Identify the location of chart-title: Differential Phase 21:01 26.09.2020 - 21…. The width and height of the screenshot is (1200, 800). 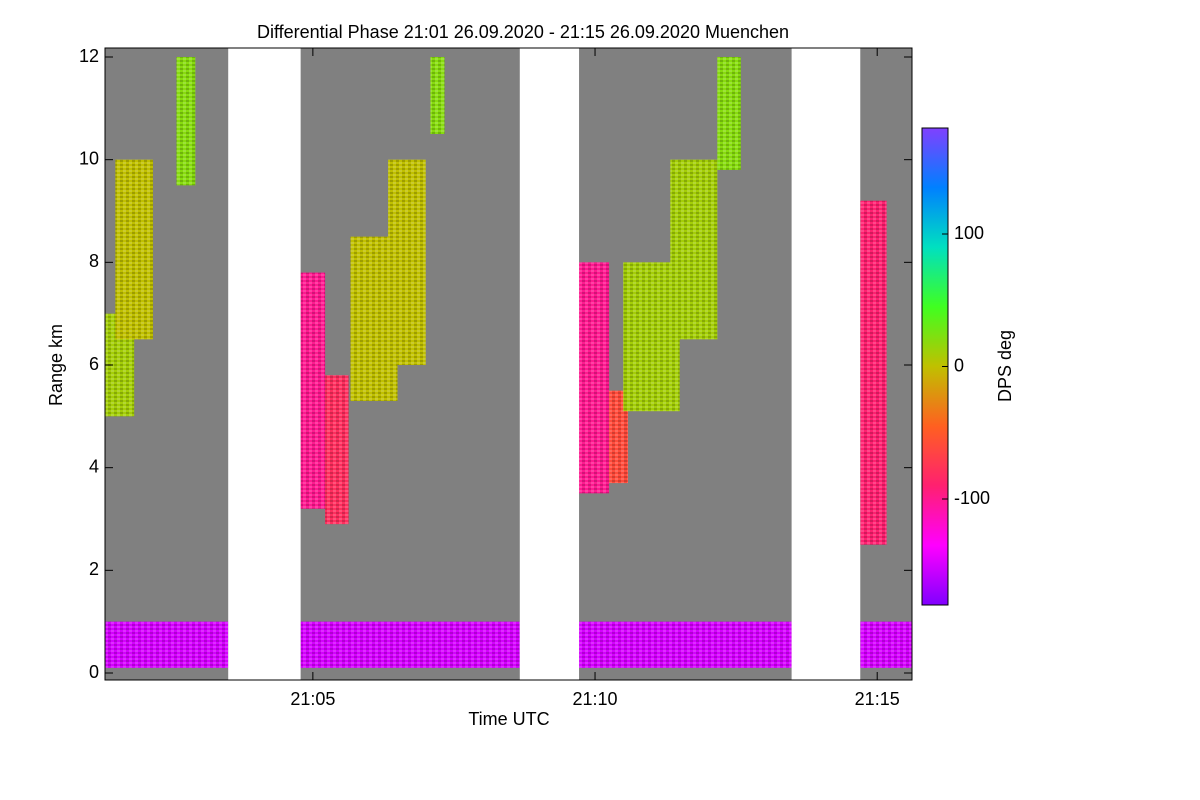
(523, 32).